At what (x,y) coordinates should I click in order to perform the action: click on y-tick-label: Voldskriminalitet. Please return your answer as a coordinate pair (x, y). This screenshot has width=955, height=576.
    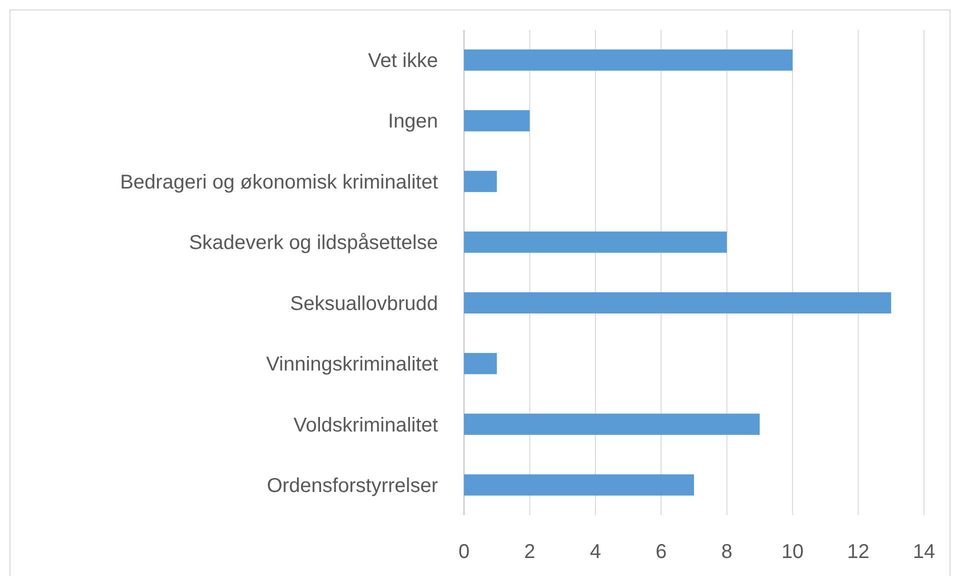
    Looking at the image, I should click on (365, 425).